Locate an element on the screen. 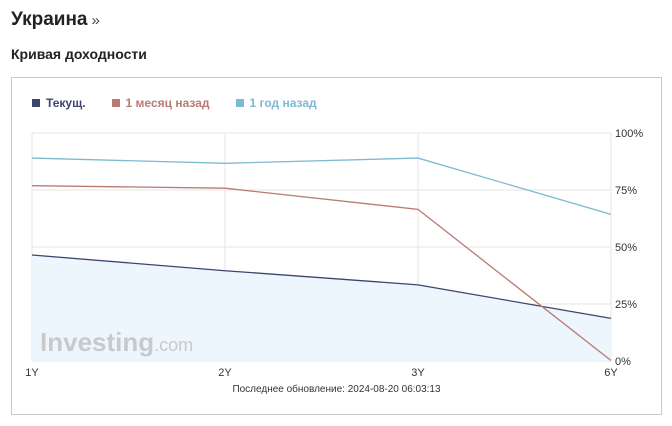  x-tick-label: 3Y is located at coordinates (418, 373).